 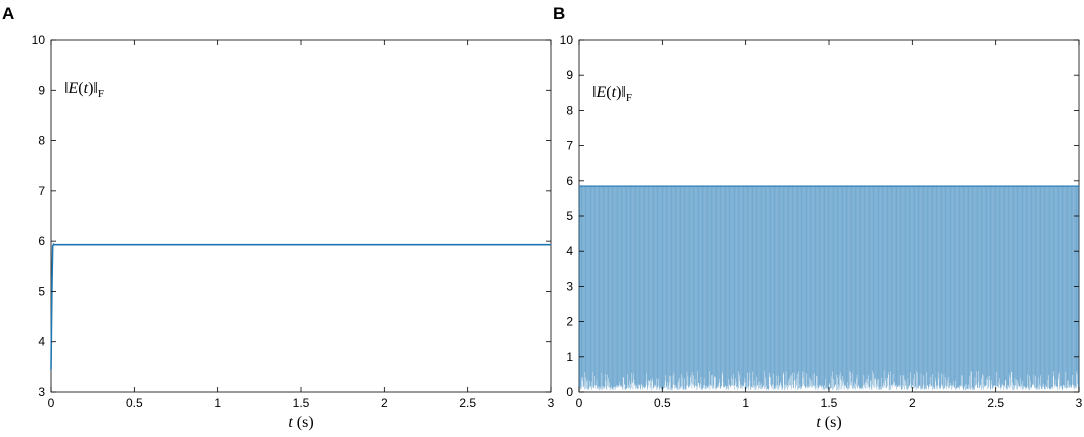 I want to click on y-tick-label-b: 2, so click(x=569, y=322).